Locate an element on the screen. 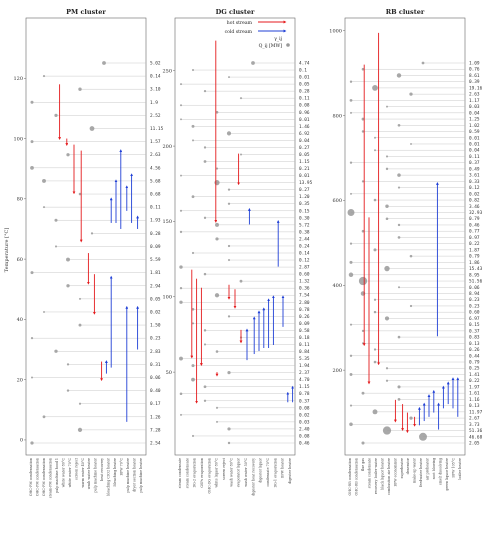 Image resolution: width=486 pixels, height=550 pixels. q-value: 1.41 is located at coordinates (474, 375).